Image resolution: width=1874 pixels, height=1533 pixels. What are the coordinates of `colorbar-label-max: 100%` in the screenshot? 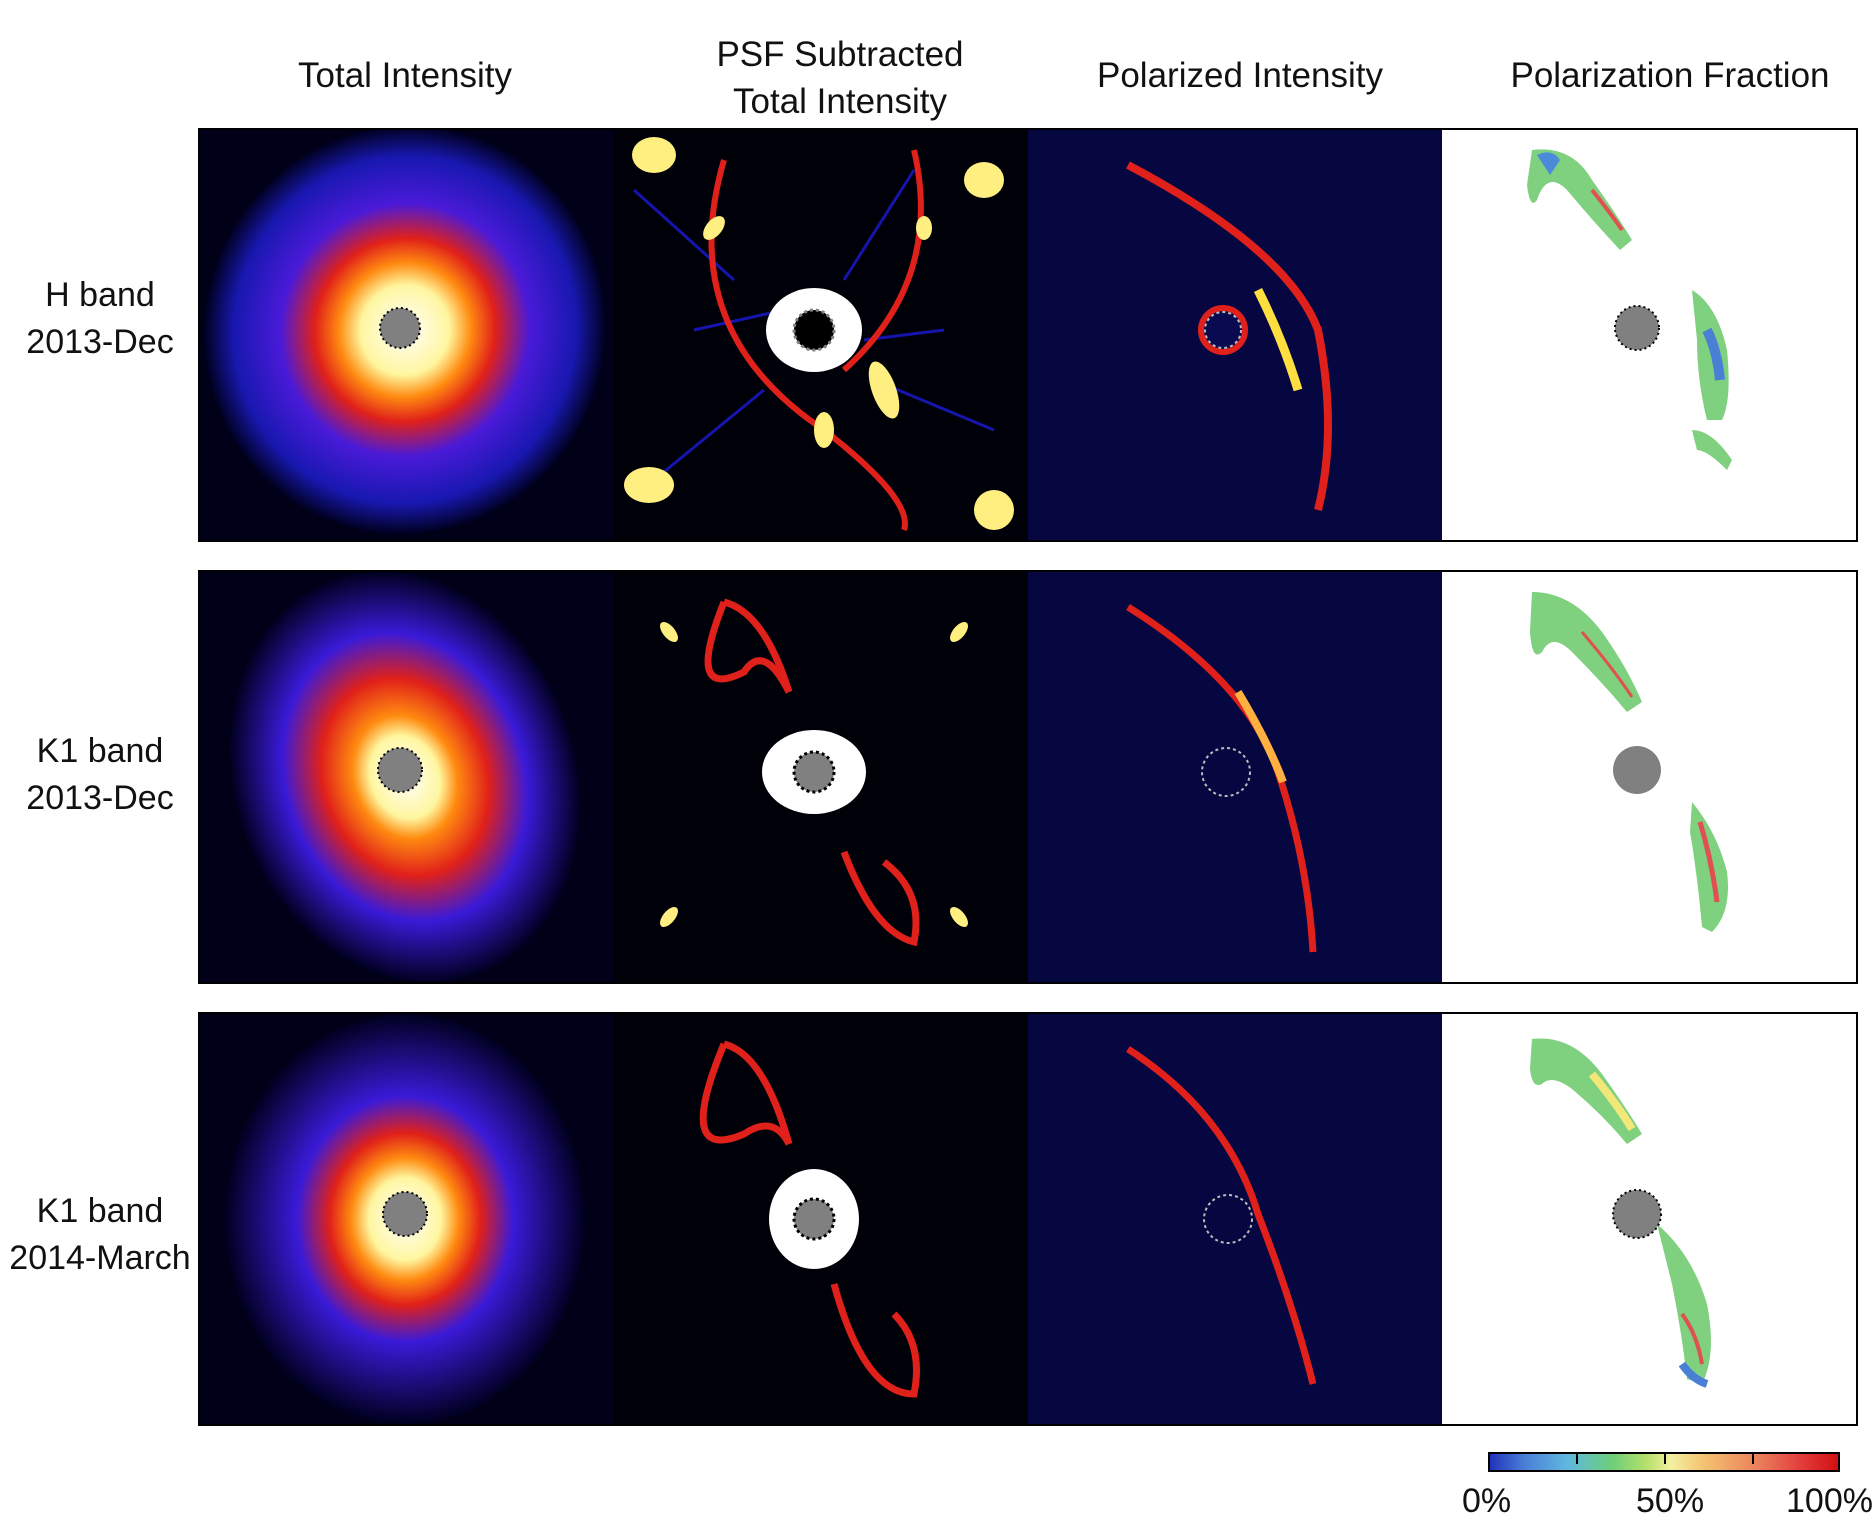 It's located at (1829, 1501).